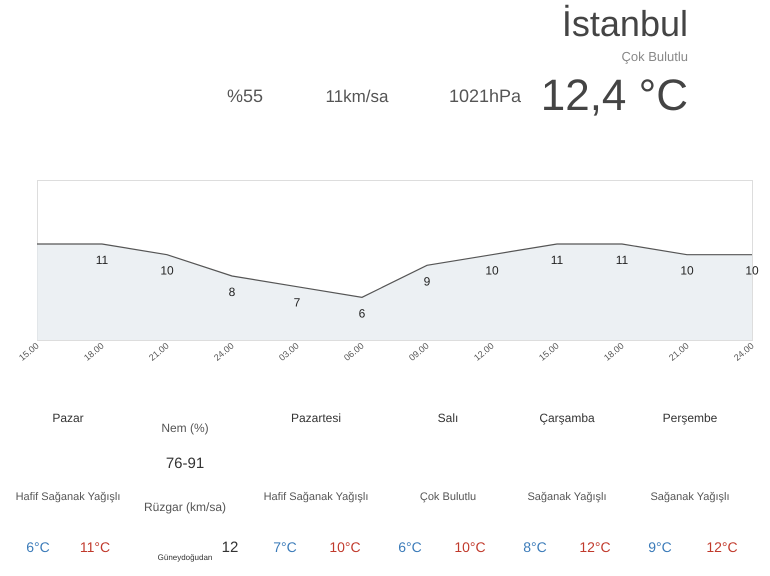 Image resolution: width=770 pixels, height=576 pixels. What do you see at coordinates (660, 547) in the screenshot?
I see `text: 9°C` at bounding box center [660, 547].